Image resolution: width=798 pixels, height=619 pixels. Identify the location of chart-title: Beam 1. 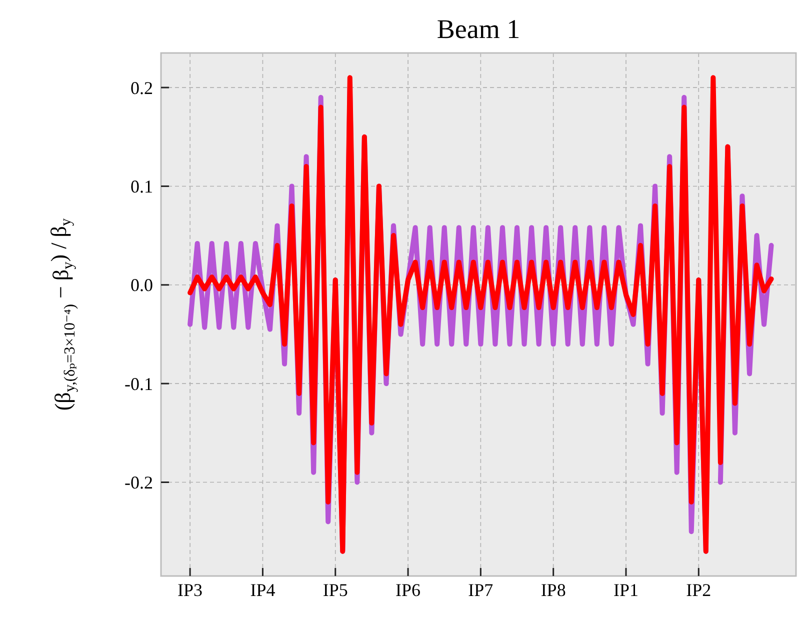
(478, 29).